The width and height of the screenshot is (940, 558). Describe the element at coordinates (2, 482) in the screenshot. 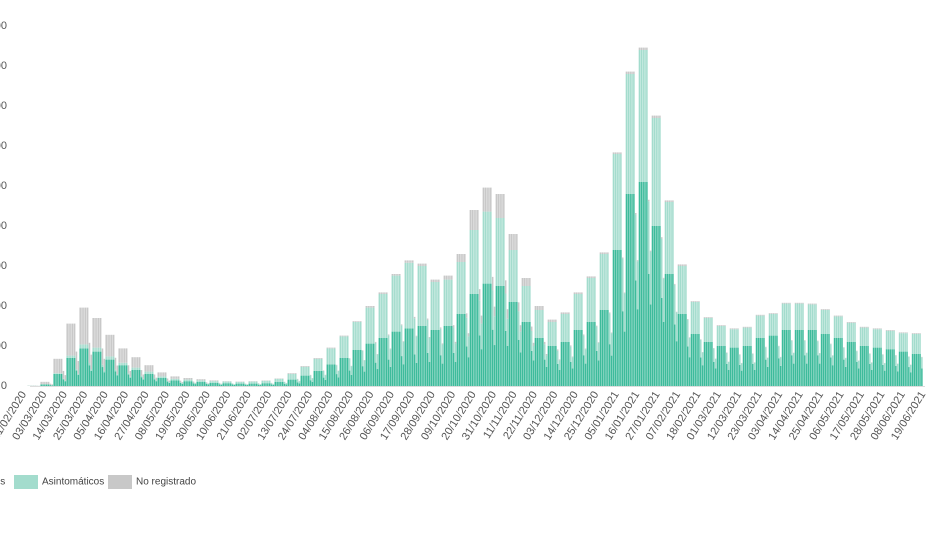

I see `legend-label: Sintomáticos` at that location.